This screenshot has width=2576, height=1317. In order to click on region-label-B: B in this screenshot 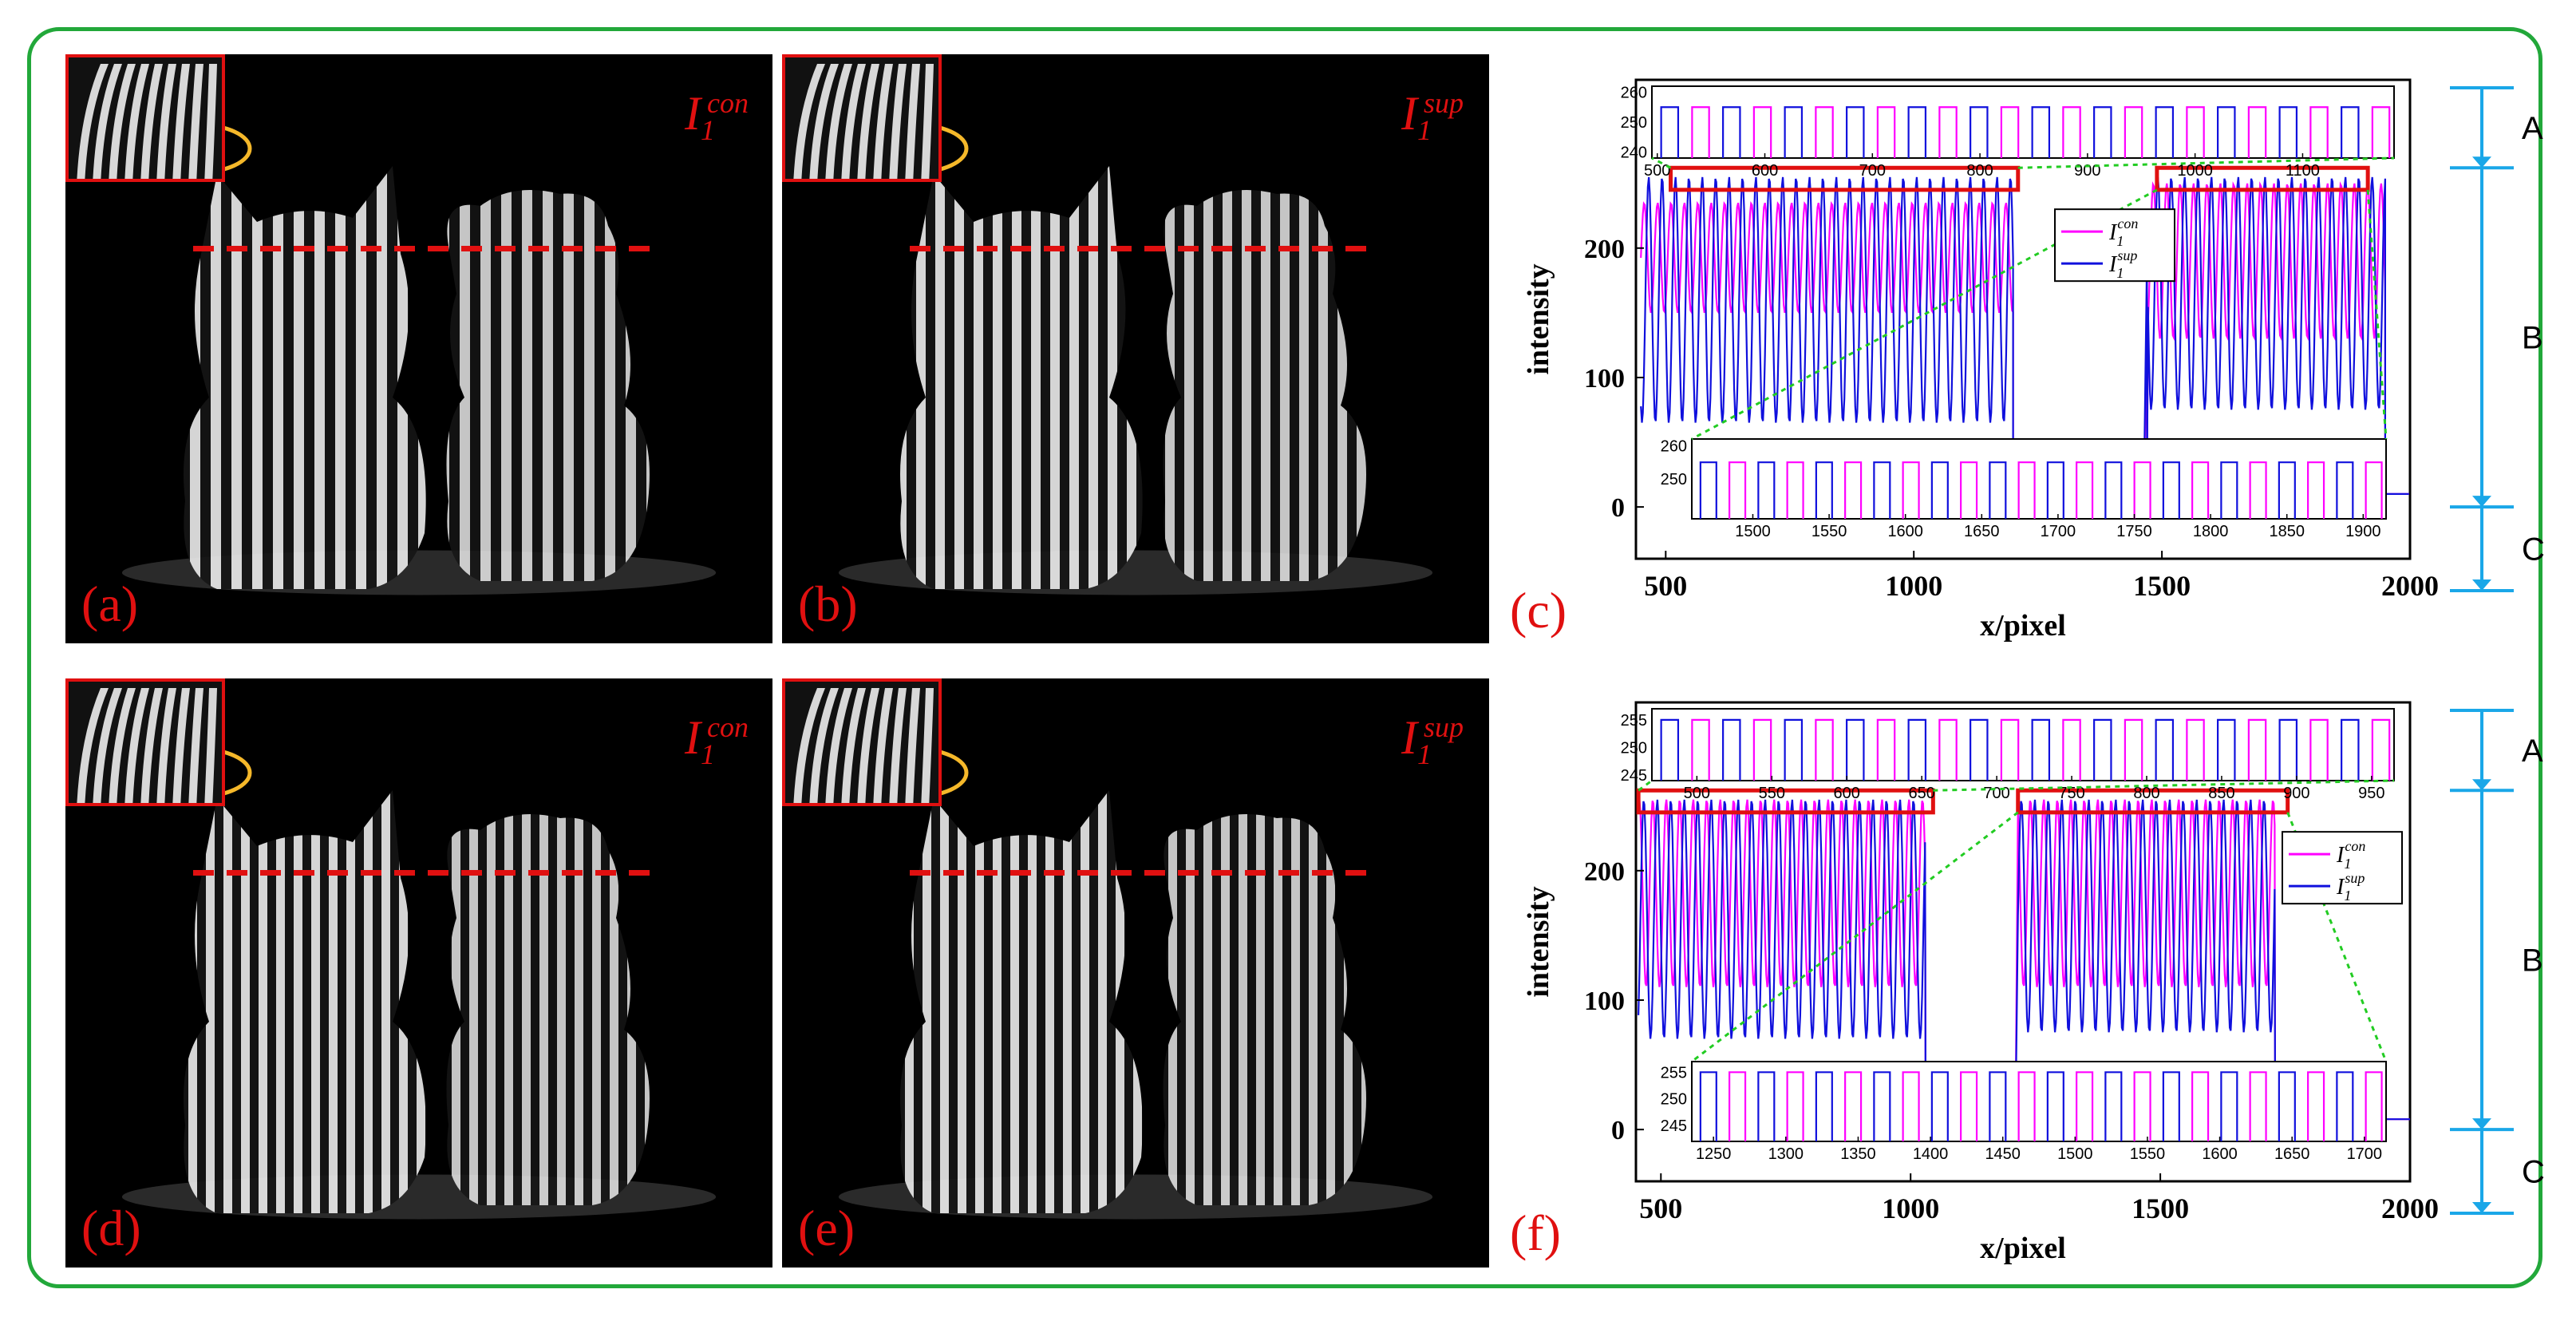, I will do `click(2532, 961)`.